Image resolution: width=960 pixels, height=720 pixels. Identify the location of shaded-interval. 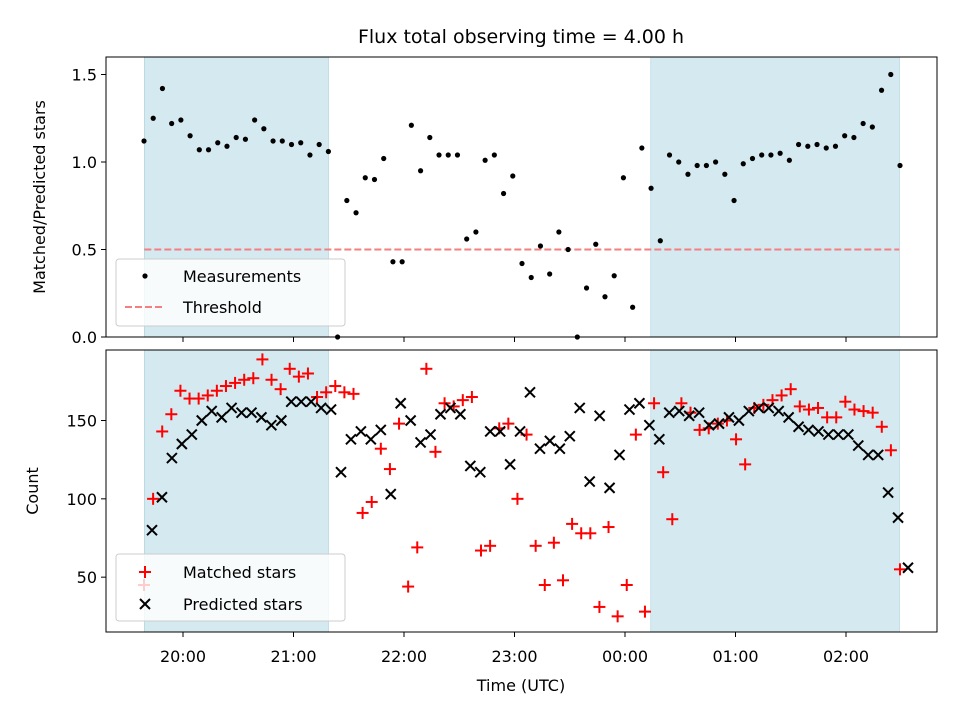
(775, 197).